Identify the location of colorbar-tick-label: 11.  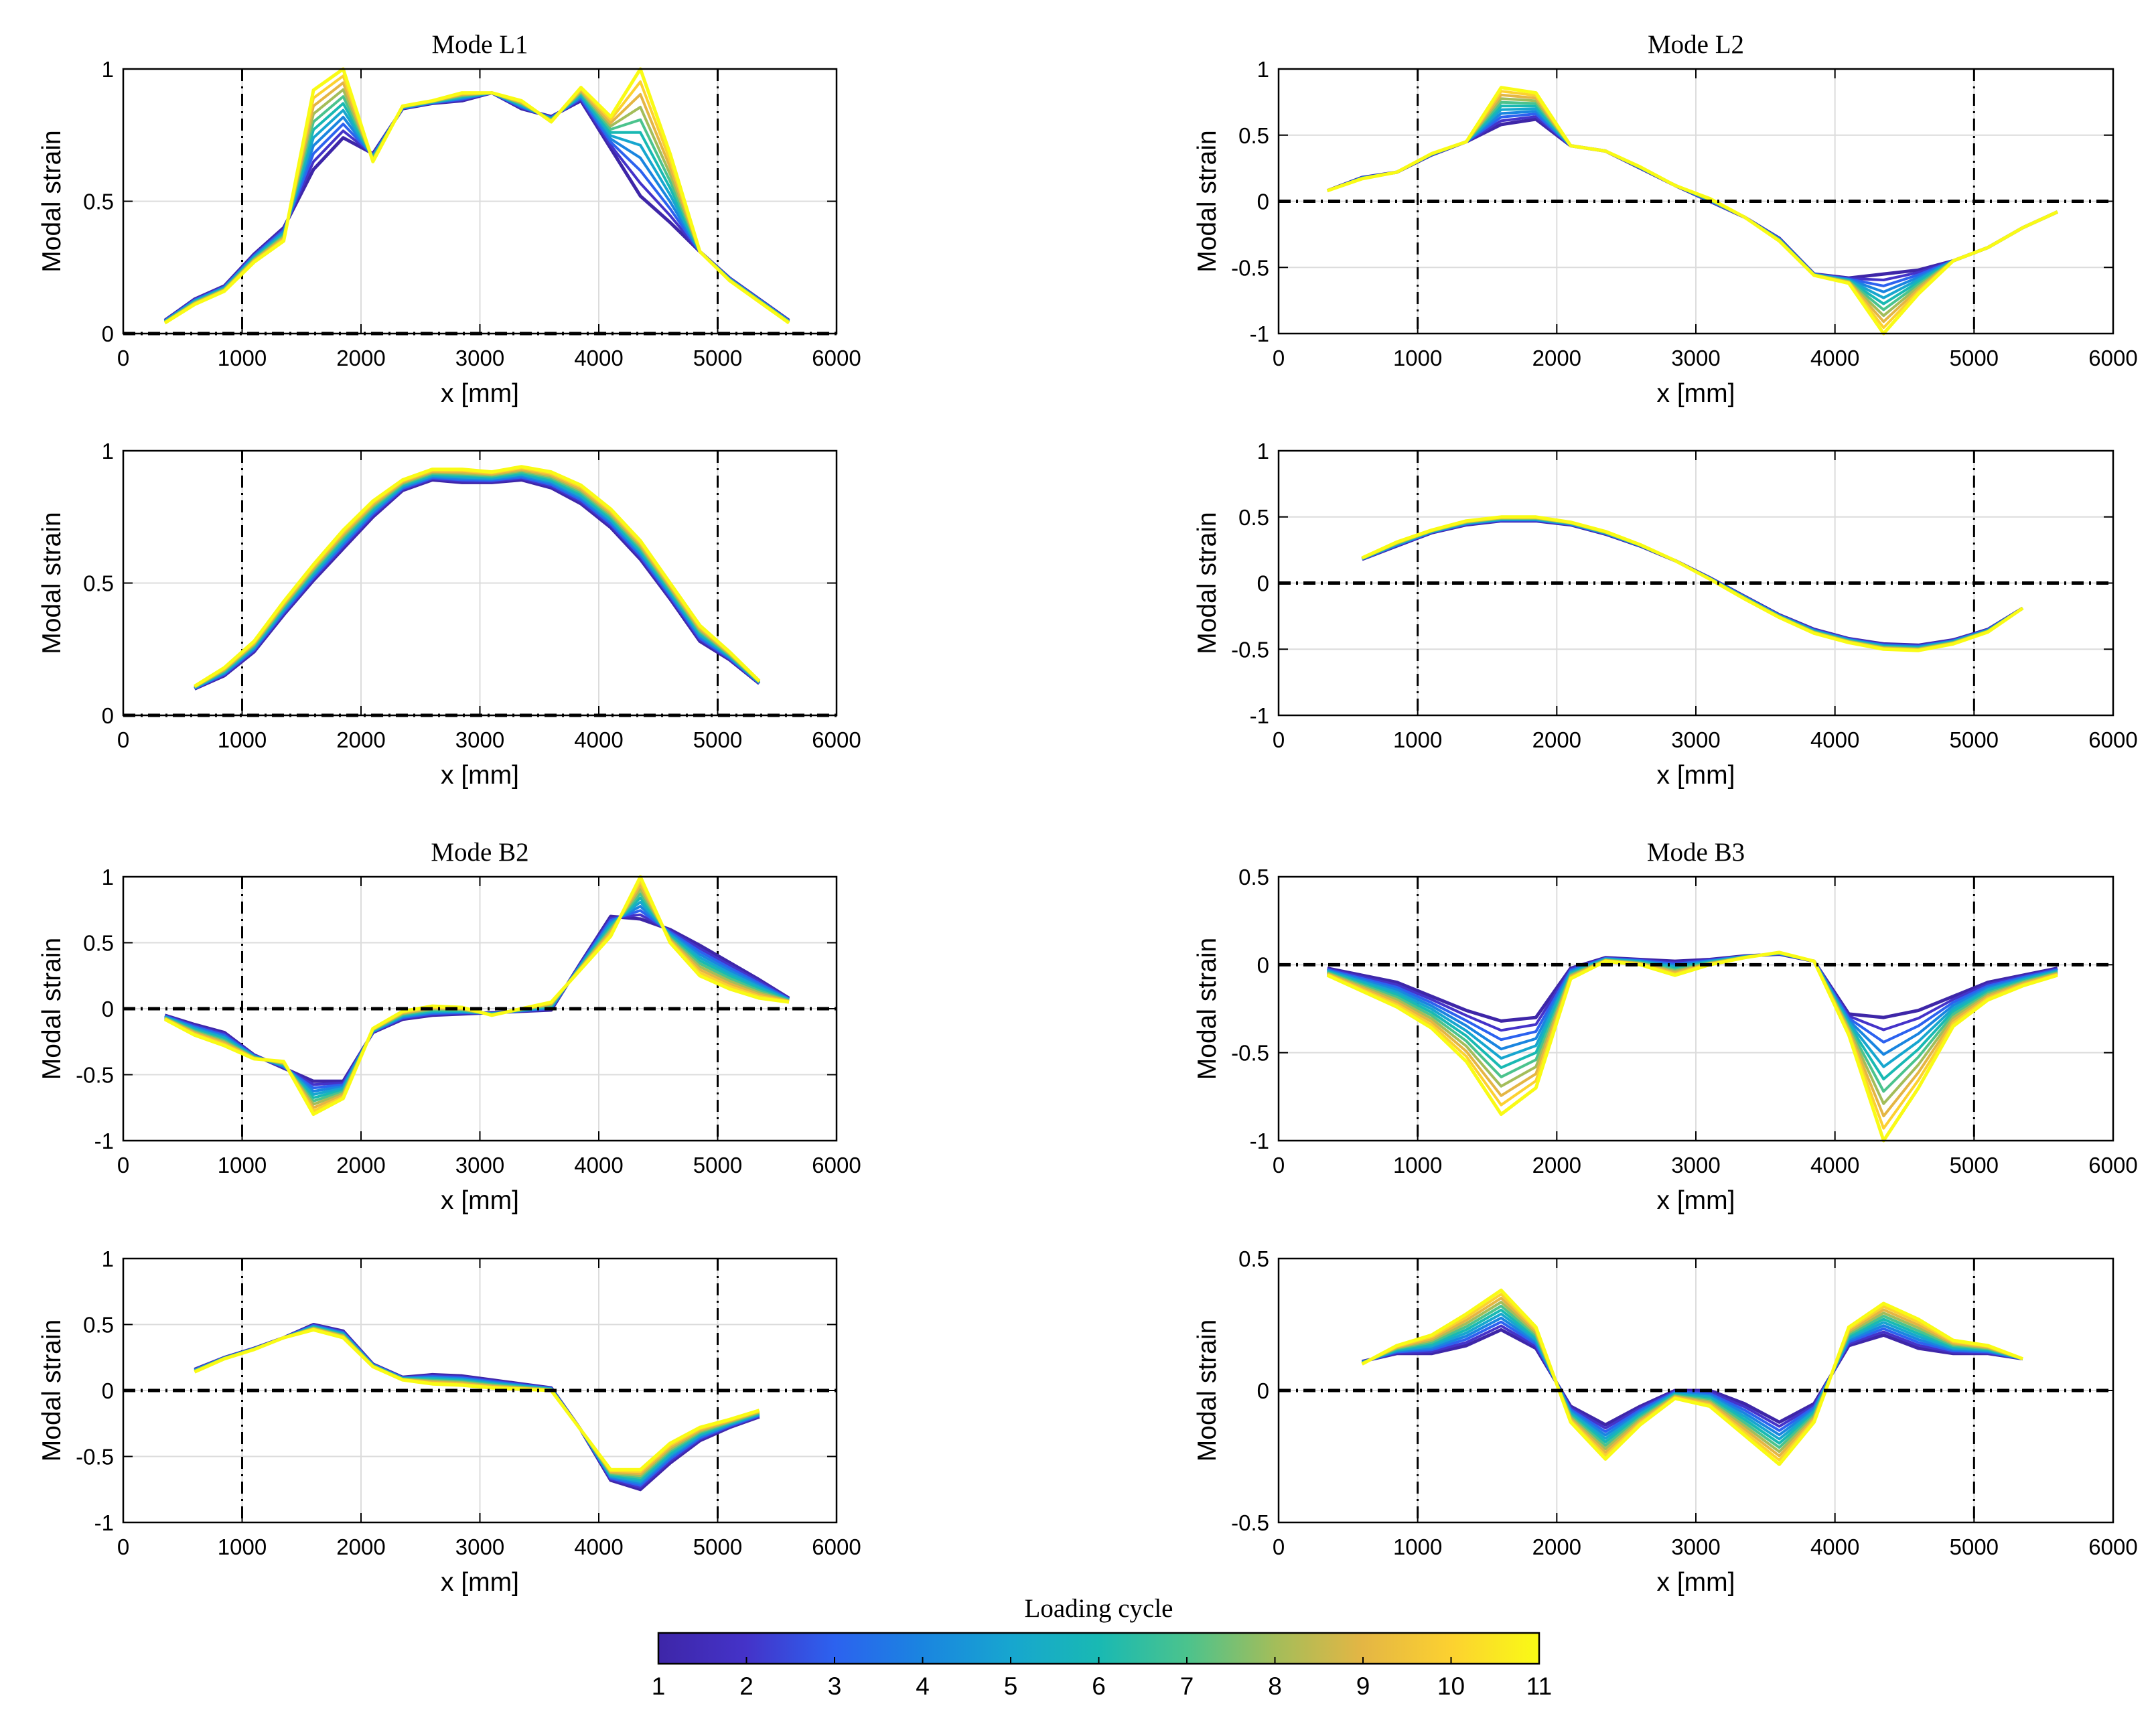
(1539, 1686).